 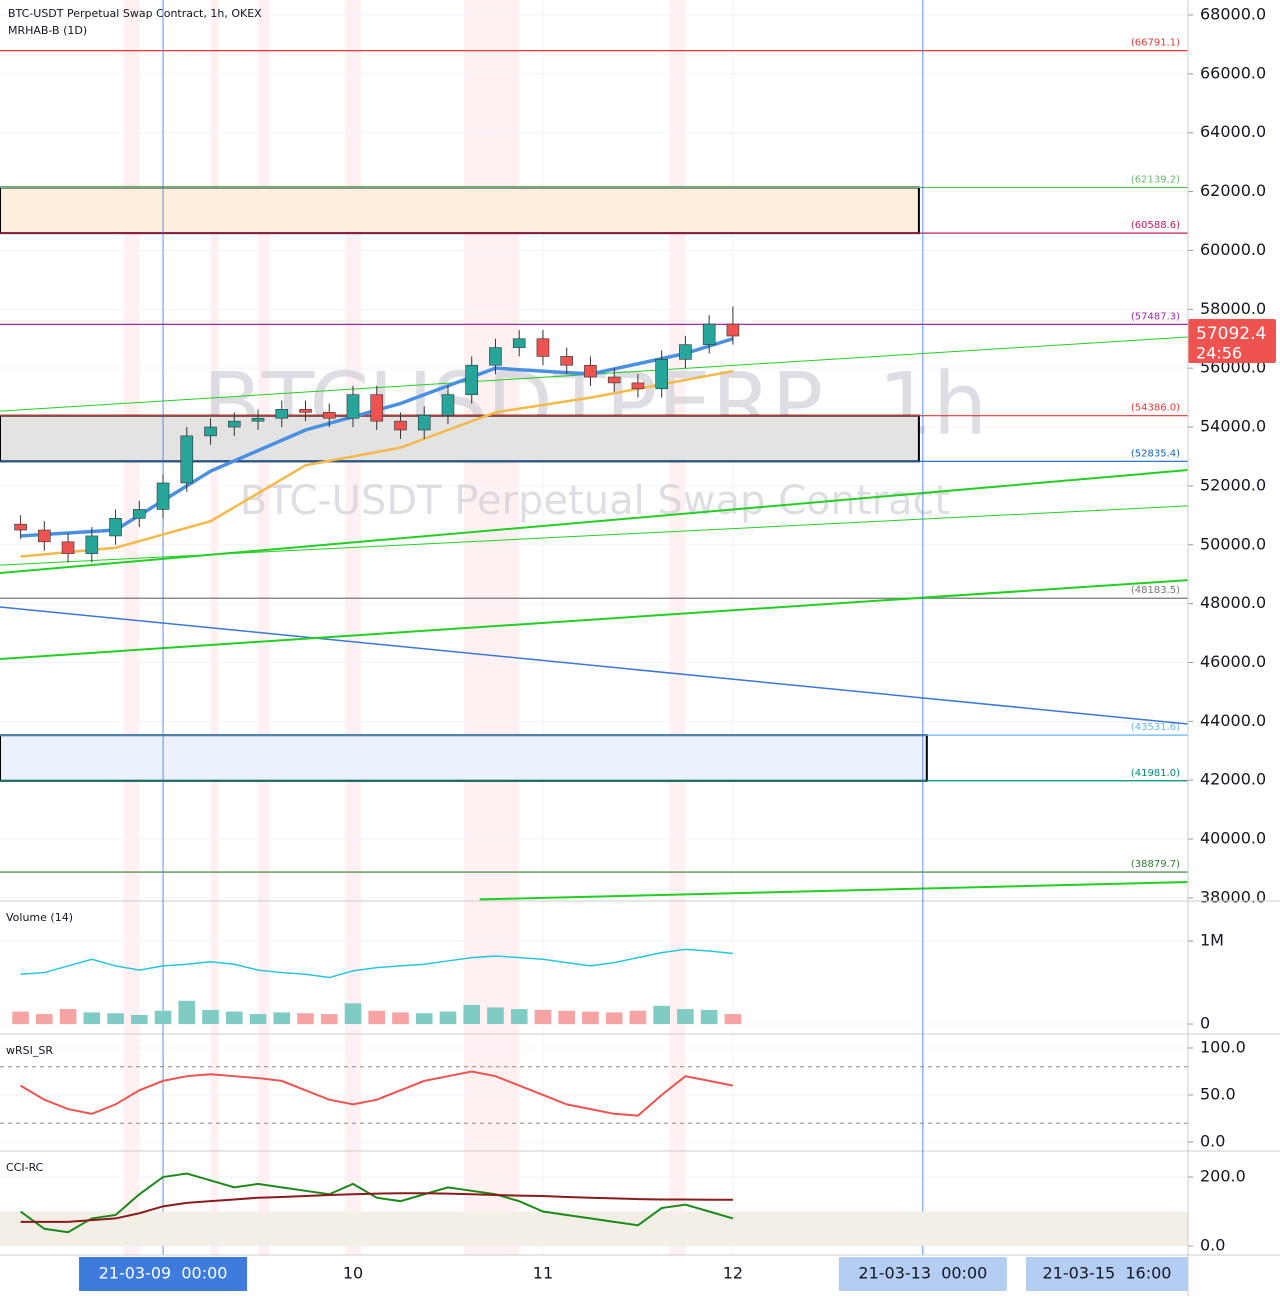 I want to click on x-tick-label: 11, so click(x=543, y=1273).